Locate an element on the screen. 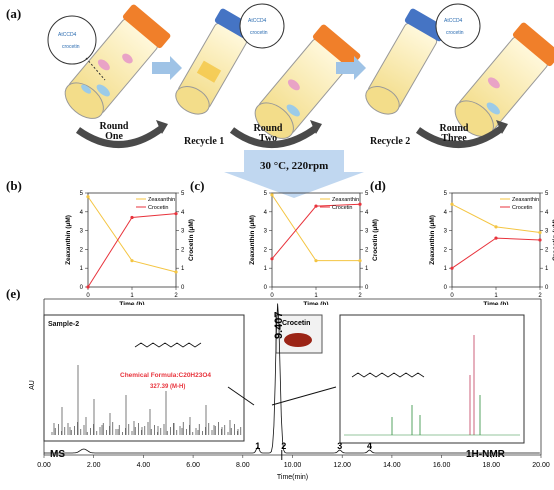 The height and width of the screenshot is (490, 554). ms-inset-frame is located at coordinates (144, 378).